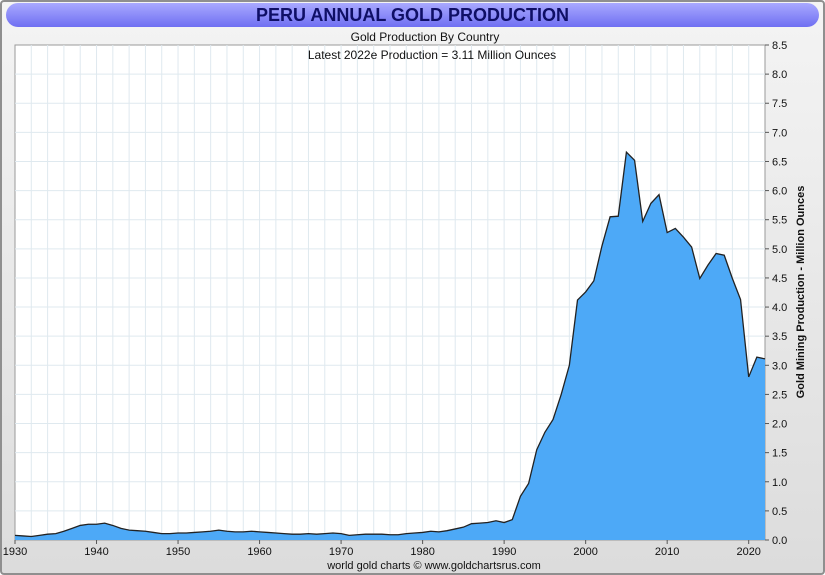  What do you see at coordinates (779, 162) in the screenshot?
I see `y-tick-label: 6.5` at bounding box center [779, 162].